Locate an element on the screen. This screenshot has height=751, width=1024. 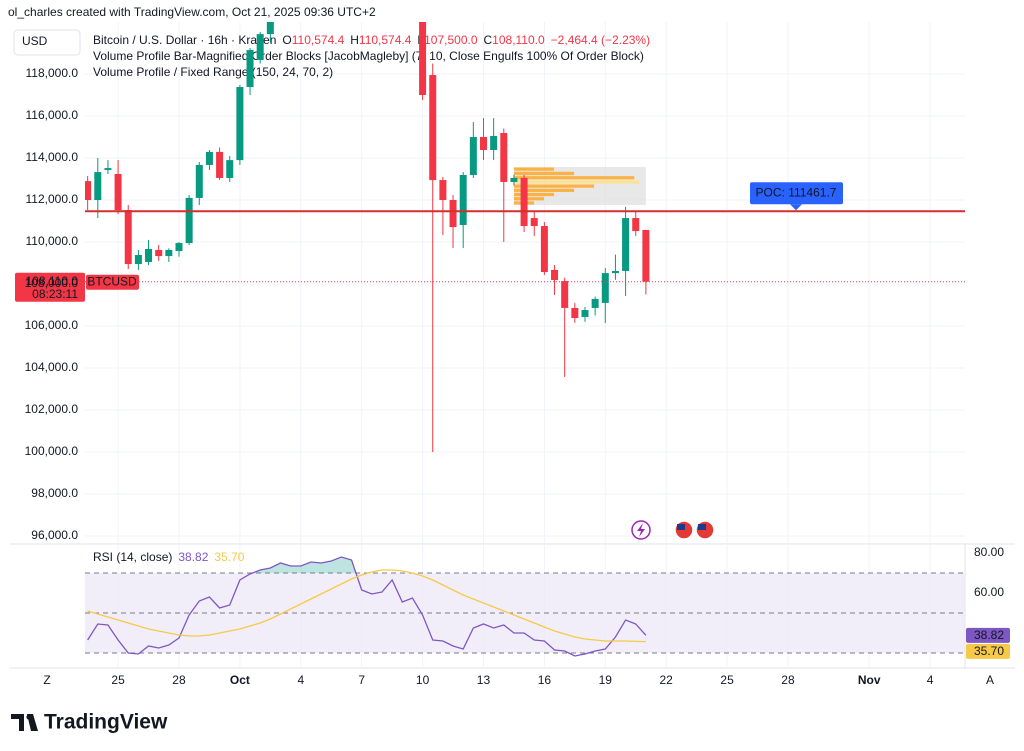
y-tick-label: 106,000.0 is located at coordinates (52, 325).